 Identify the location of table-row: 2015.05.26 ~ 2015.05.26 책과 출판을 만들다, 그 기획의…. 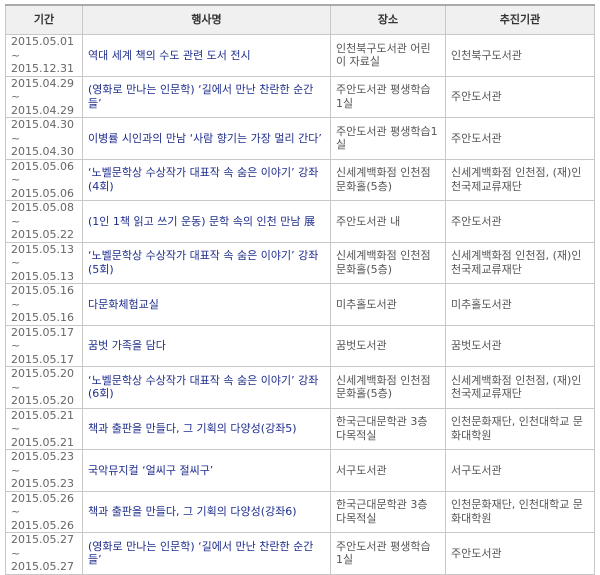
(300, 511).